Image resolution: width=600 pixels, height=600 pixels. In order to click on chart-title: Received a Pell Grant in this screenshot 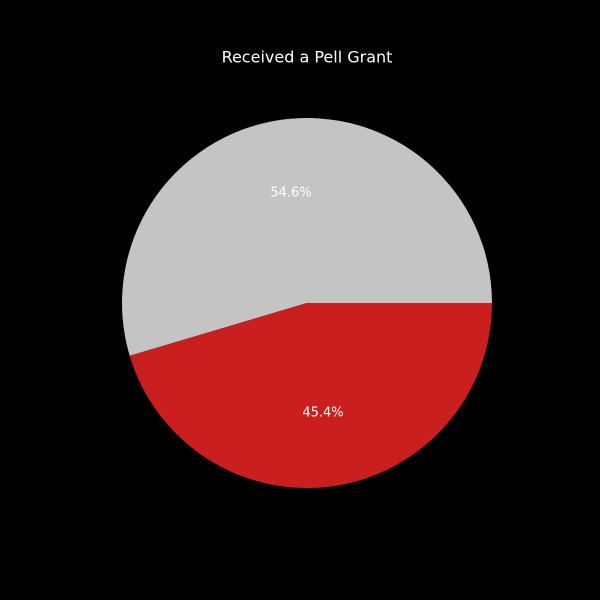, I will do `click(307, 57)`.